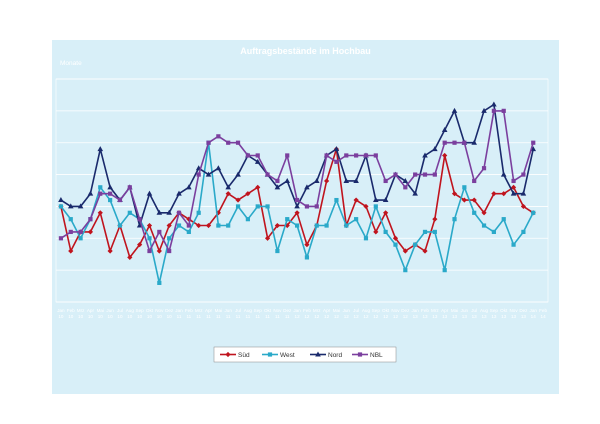 The image size is (600, 424). What do you see at coordinates (305, 354) in the screenshot?
I see `legend-box` at bounding box center [305, 354].